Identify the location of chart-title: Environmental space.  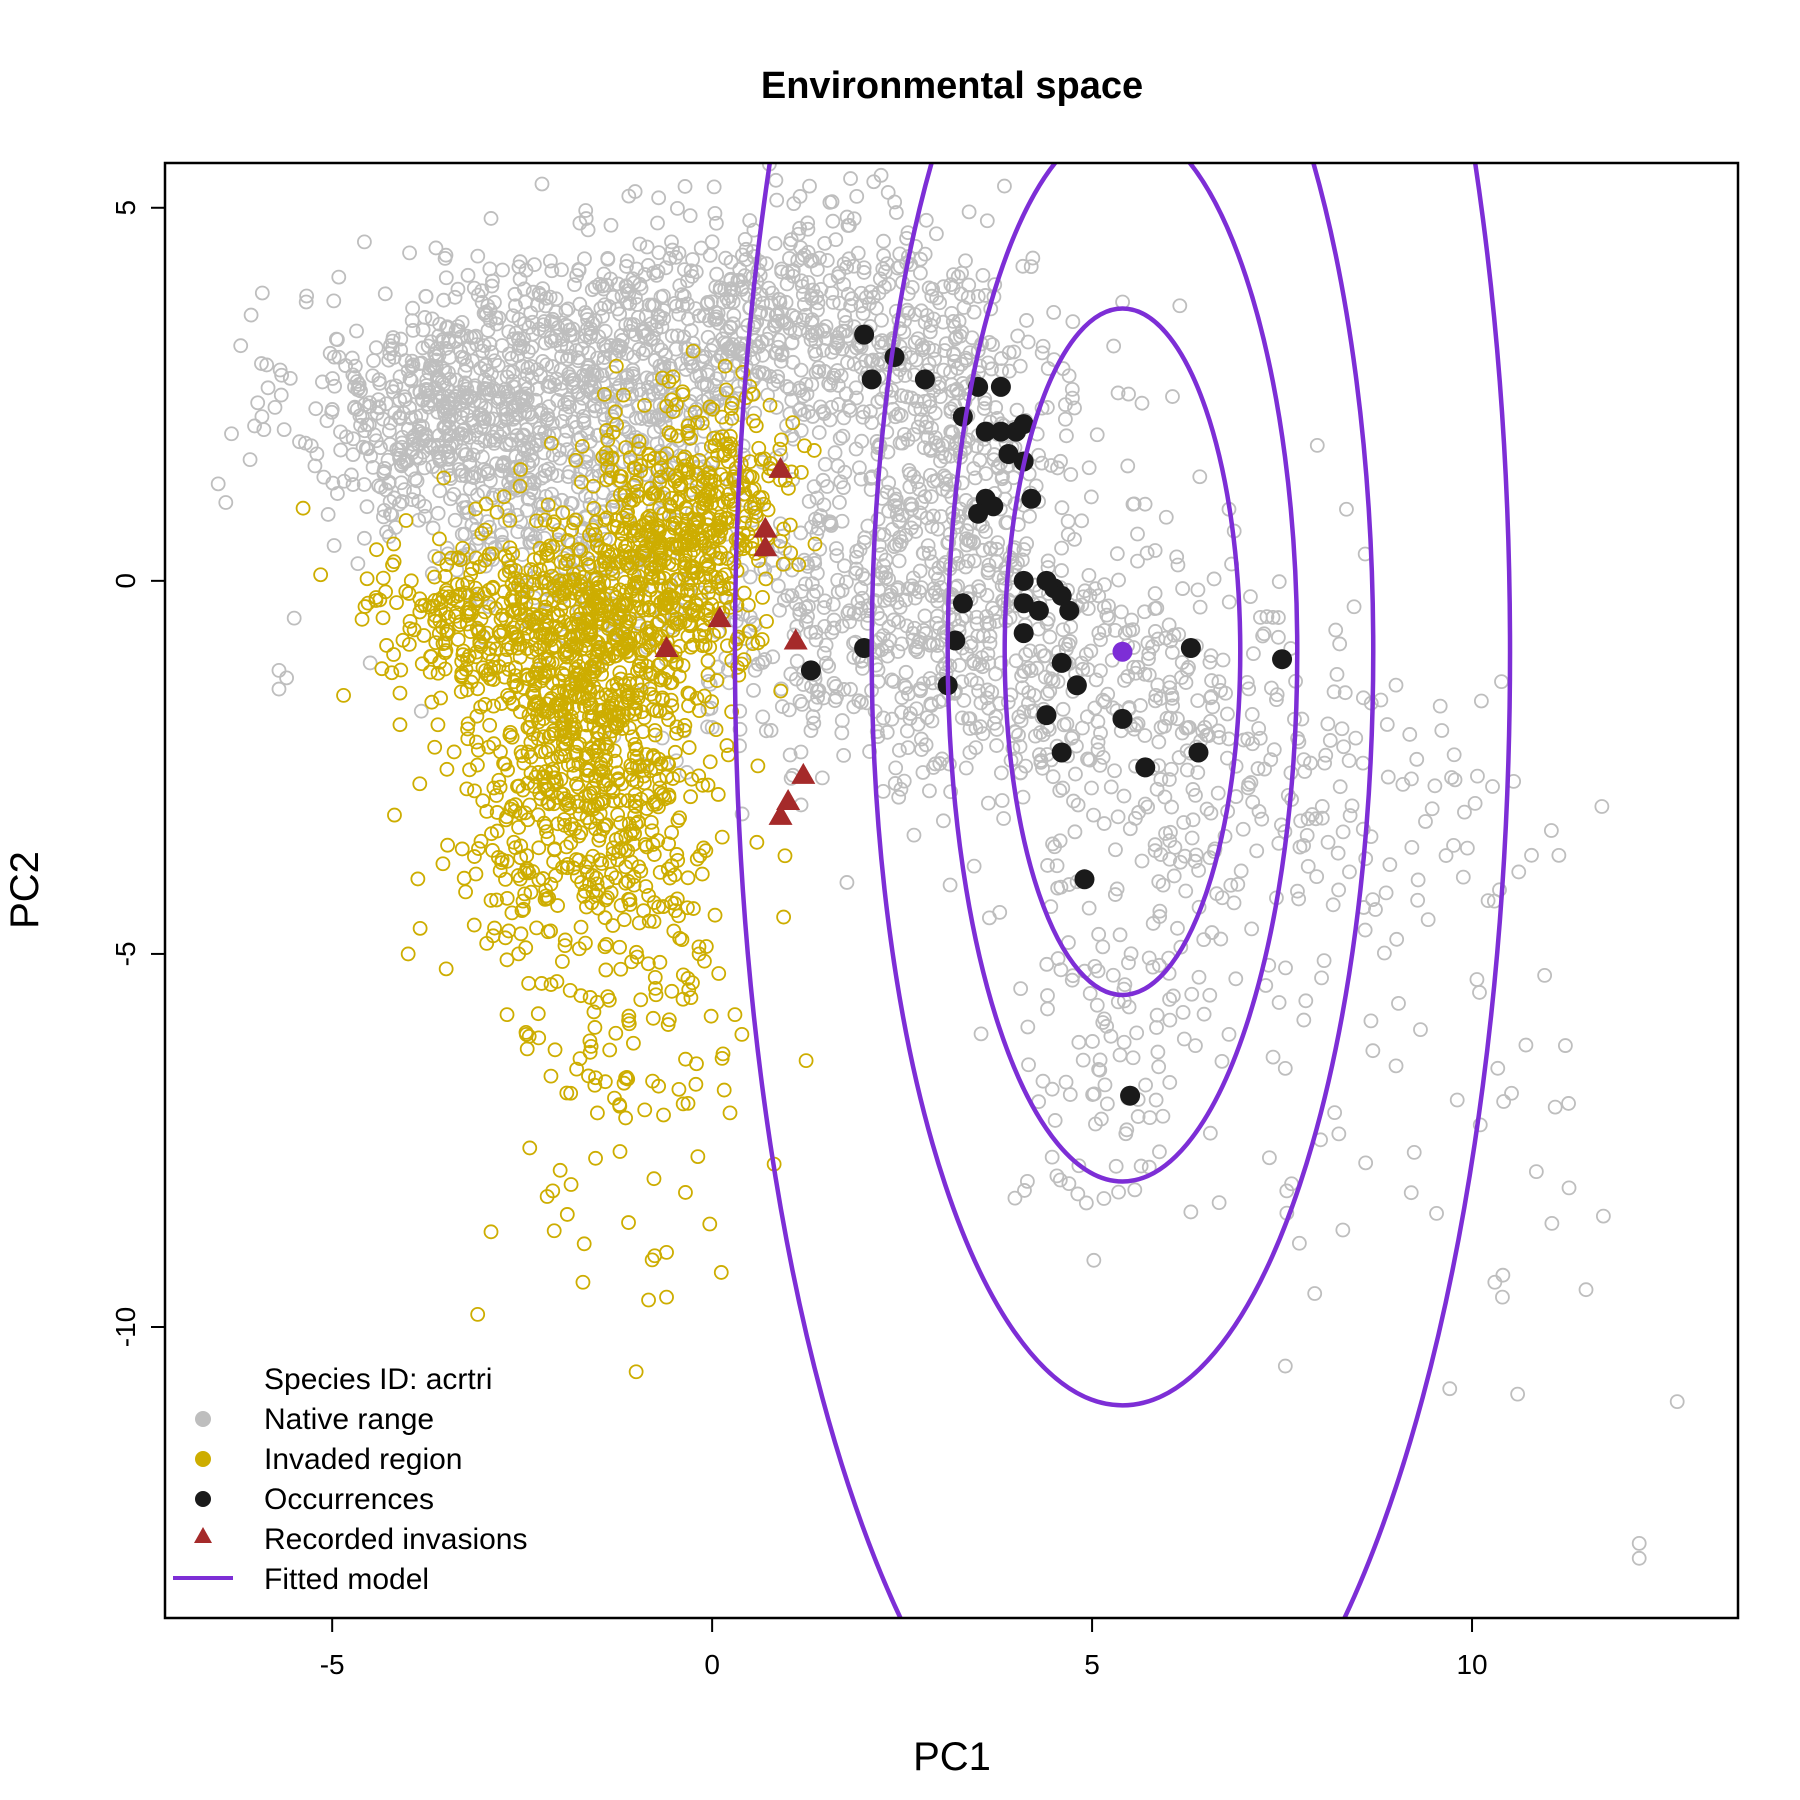
(952, 86).